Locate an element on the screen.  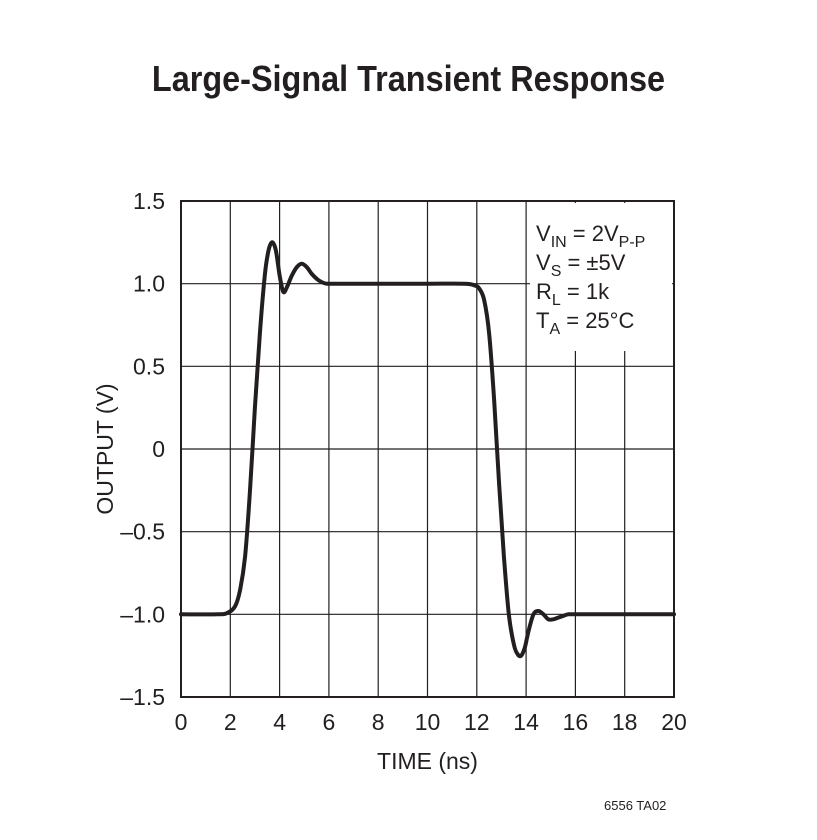
y-axis-title: OUTPUT (V) is located at coordinates (105, 448).